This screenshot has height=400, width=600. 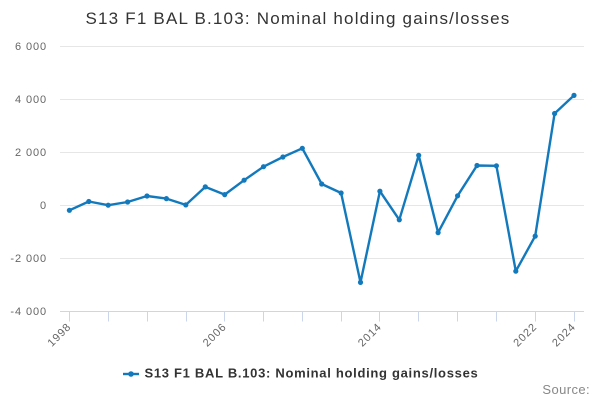 What do you see at coordinates (28, 312) in the screenshot?
I see `svg-text: -4 000` at bounding box center [28, 312].